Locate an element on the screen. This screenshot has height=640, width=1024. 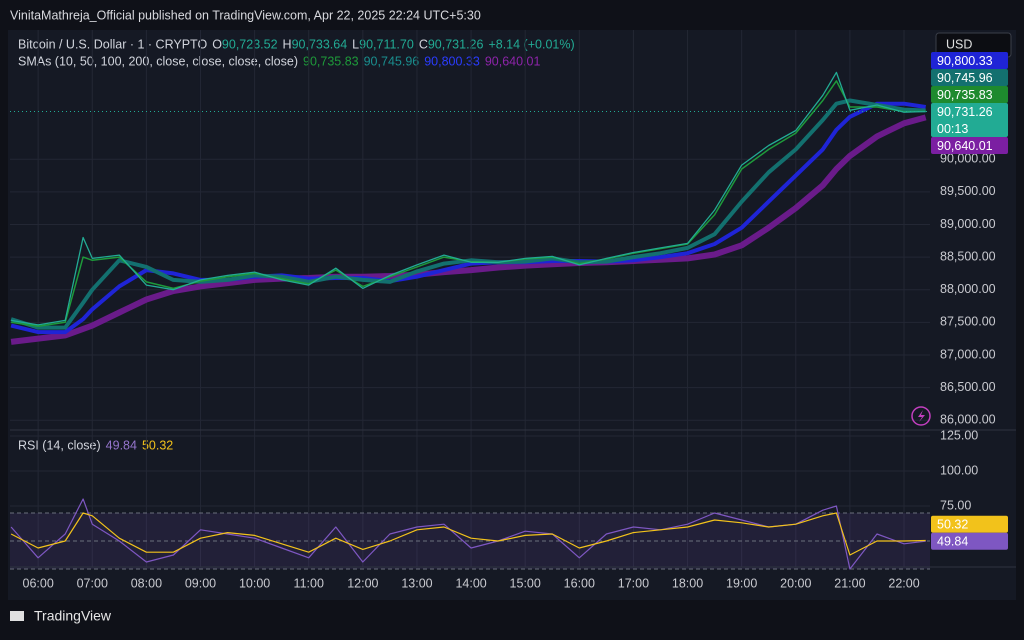
x-tick-label: 13:00 is located at coordinates (416, 583).